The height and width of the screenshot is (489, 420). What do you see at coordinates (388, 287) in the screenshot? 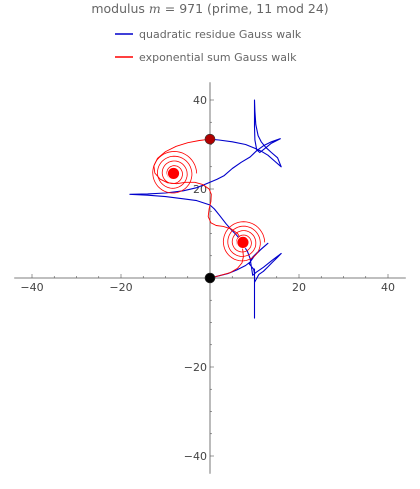
I see `x-tick-label: 40` at bounding box center [388, 287].